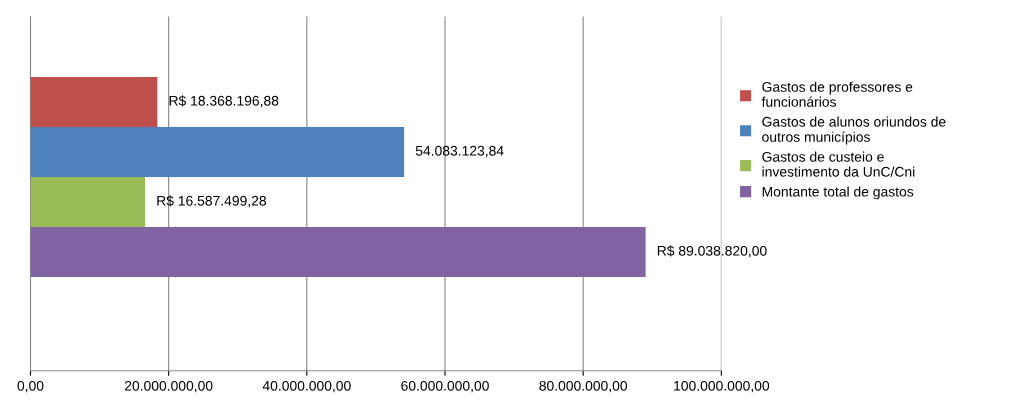 The image size is (1016, 412). I want to click on x-tick-label: 60.000.000,00, so click(445, 386).